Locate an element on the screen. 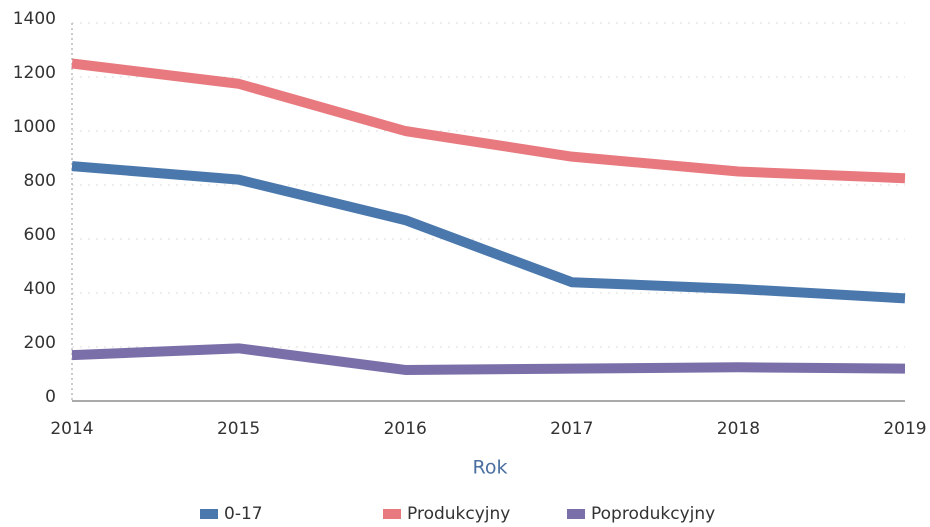  legend-label: 0-17 is located at coordinates (243, 514).